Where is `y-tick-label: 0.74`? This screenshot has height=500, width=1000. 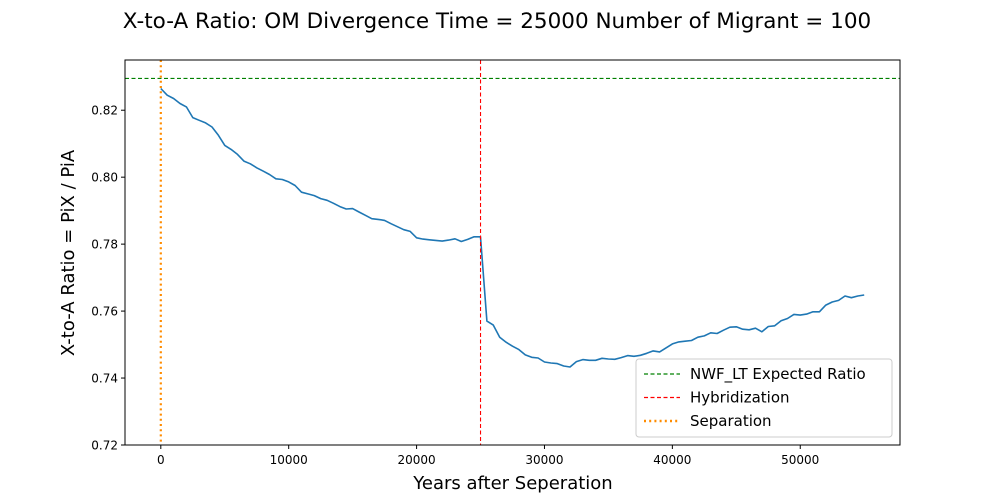
y-tick-label: 0.74 is located at coordinates (104, 379).